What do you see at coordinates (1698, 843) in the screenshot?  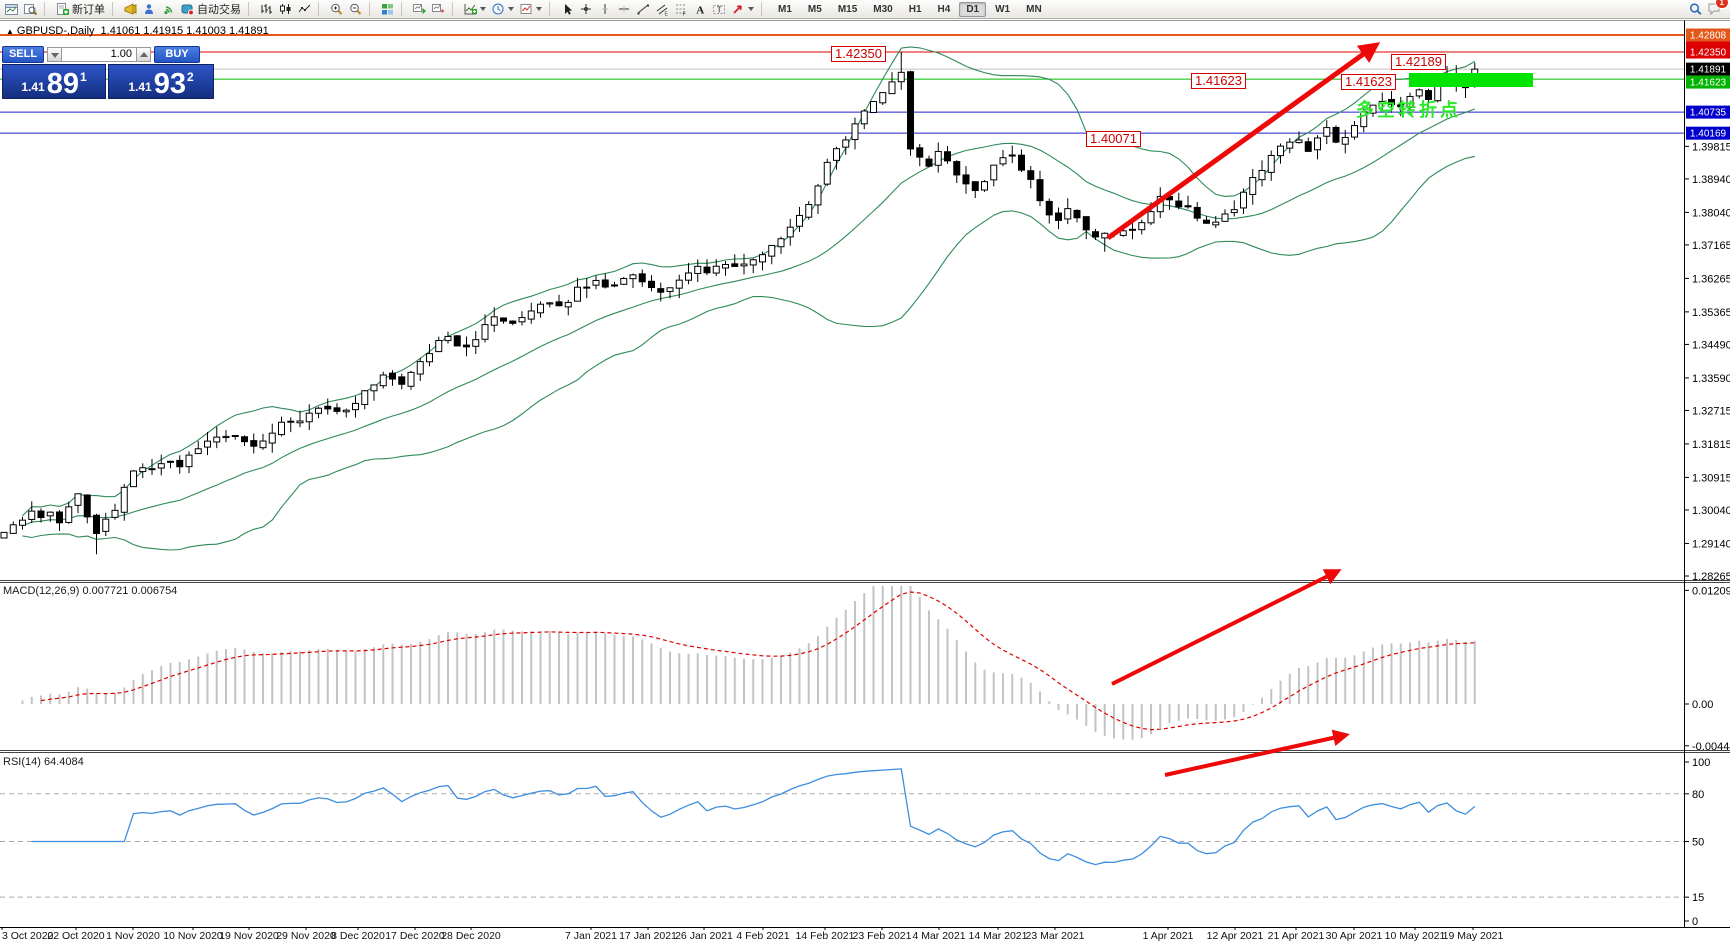 I see `svg-text: 50` at bounding box center [1698, 843].